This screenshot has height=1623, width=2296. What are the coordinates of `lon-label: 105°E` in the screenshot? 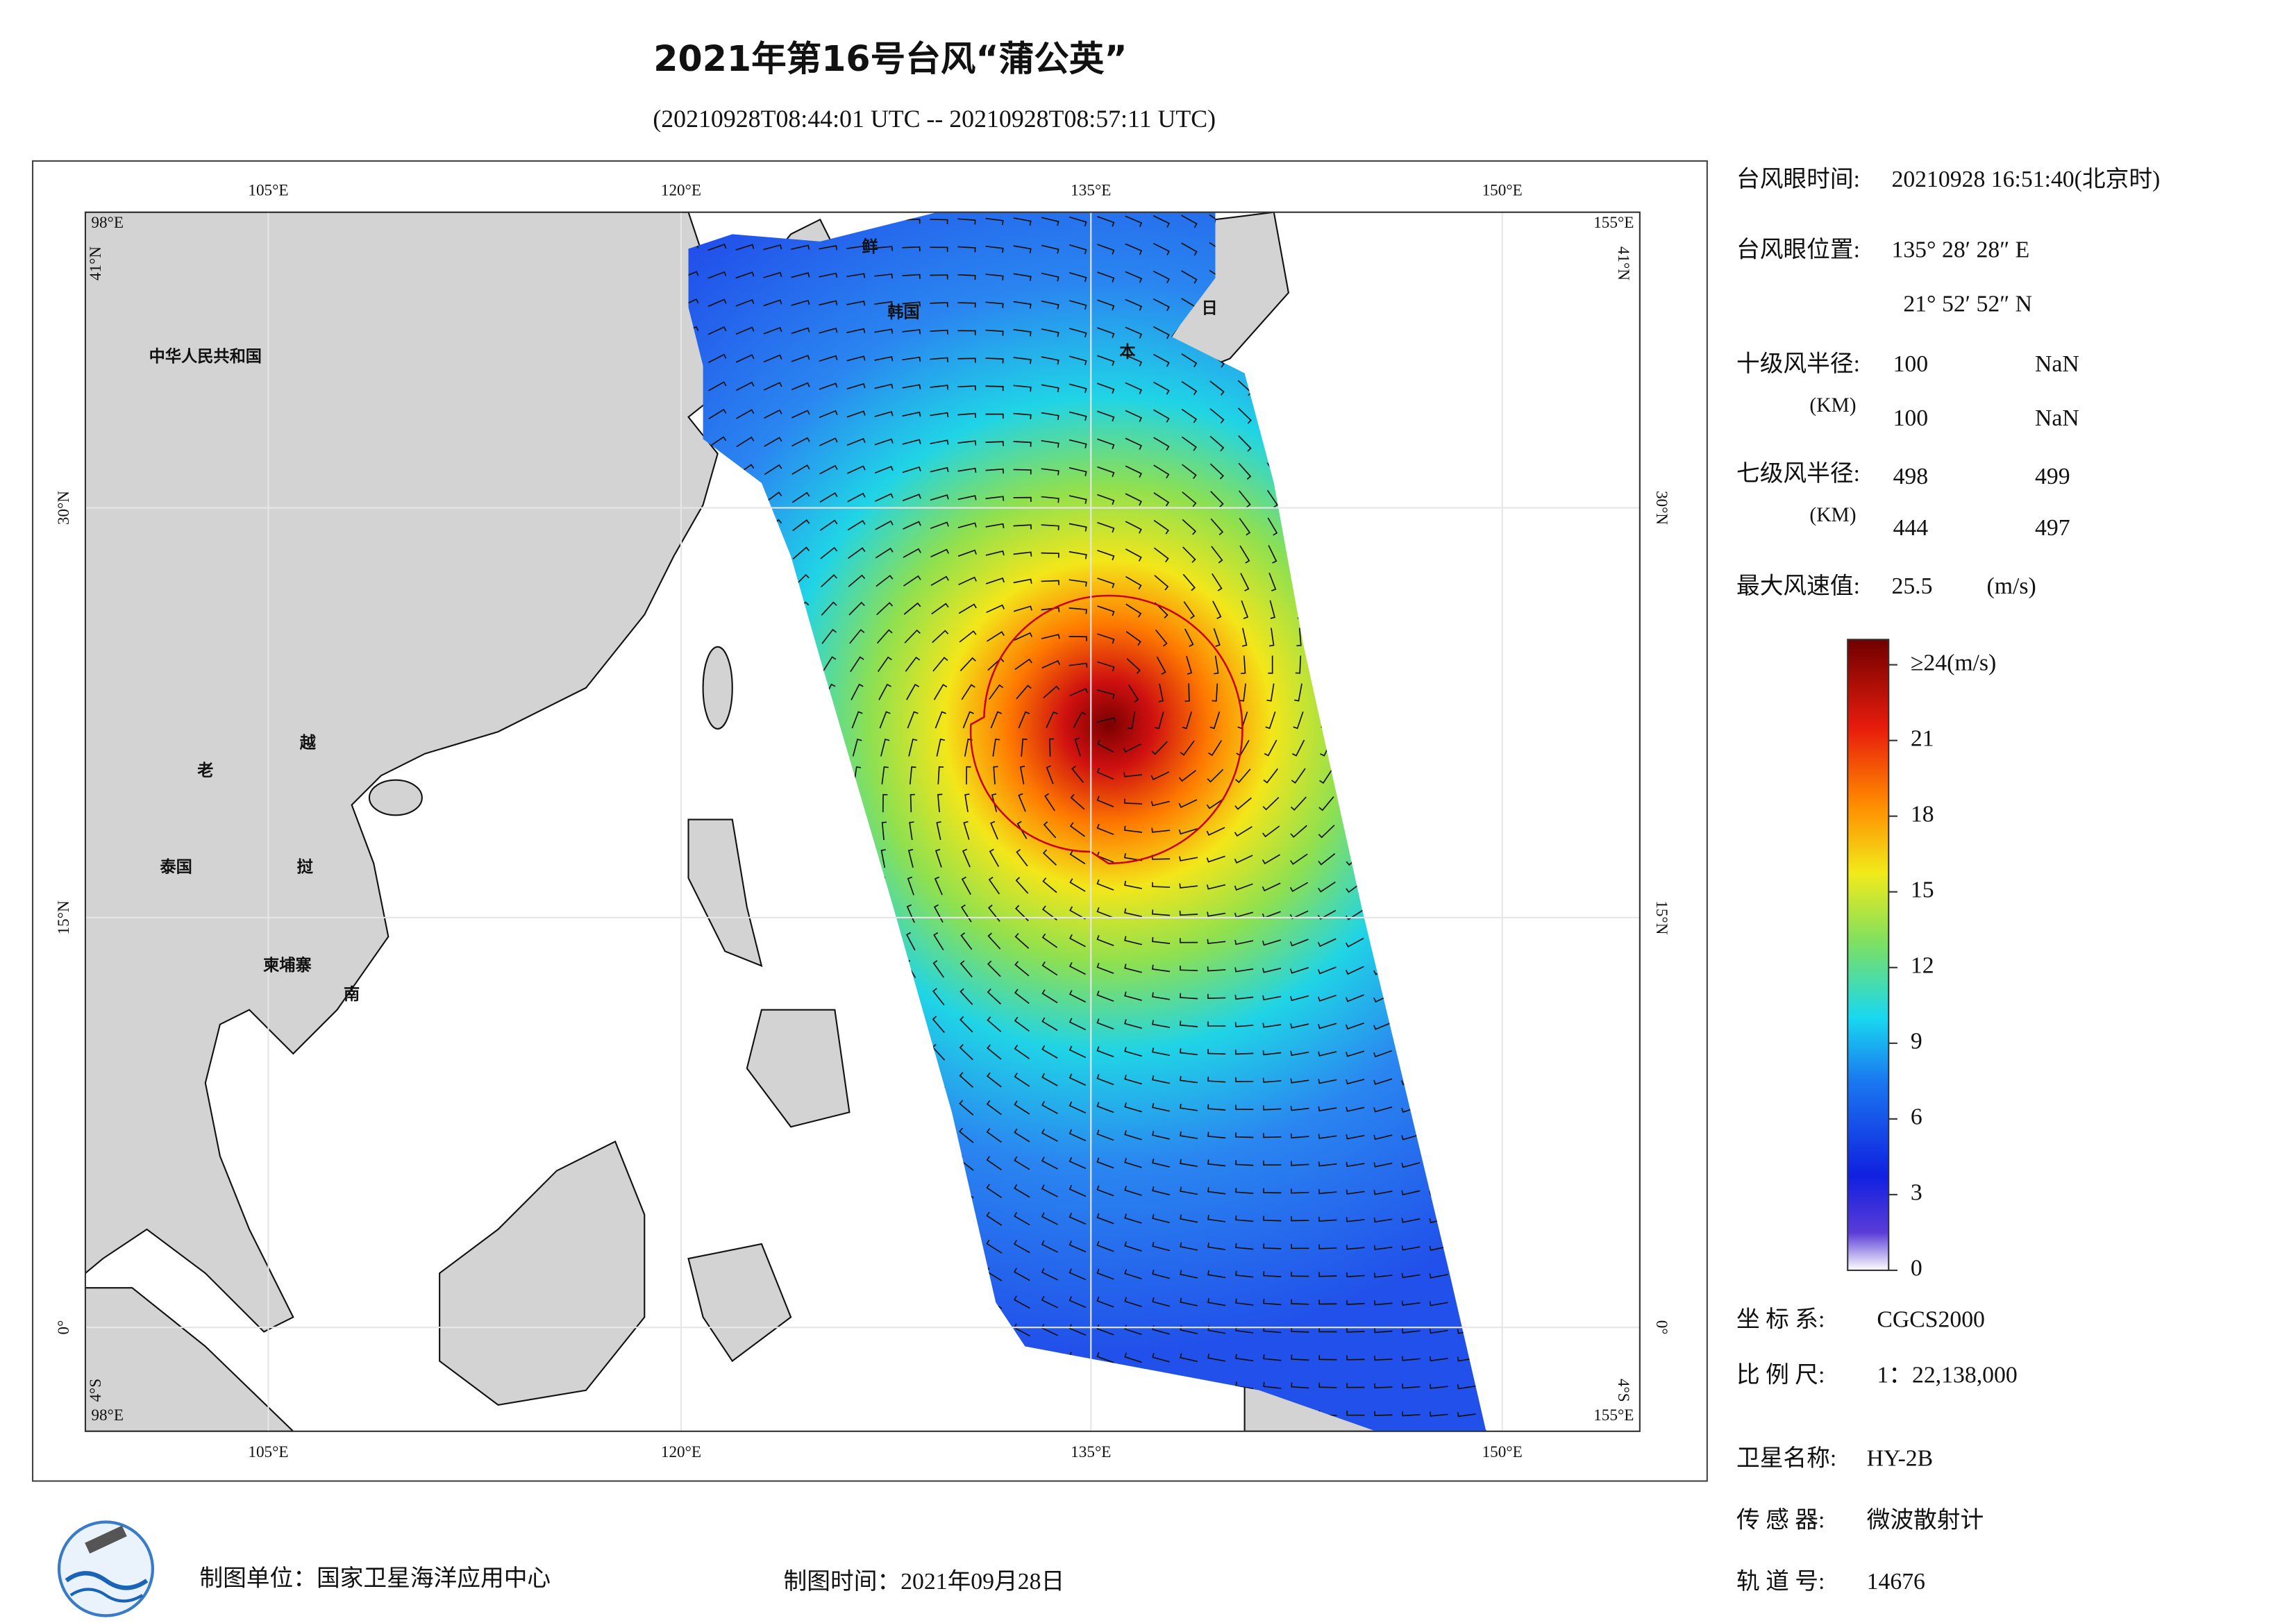 It's located at (268, 1452).